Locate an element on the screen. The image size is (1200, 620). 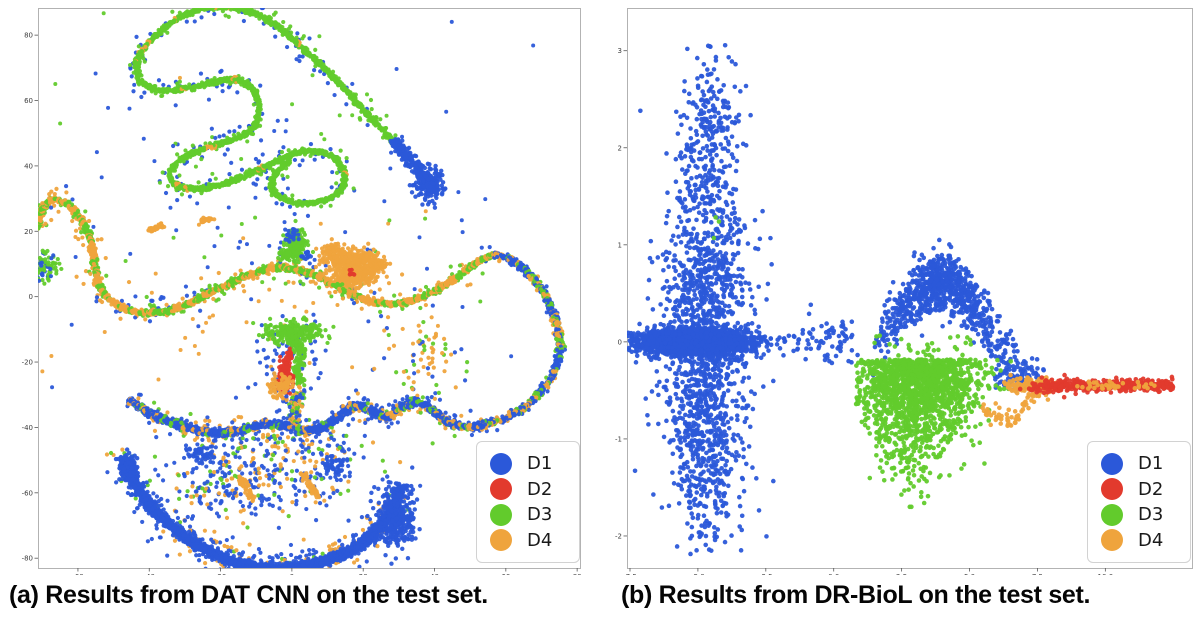
legend-b: D1 D2 D3 D4 is located at coordinates (1139, 502).